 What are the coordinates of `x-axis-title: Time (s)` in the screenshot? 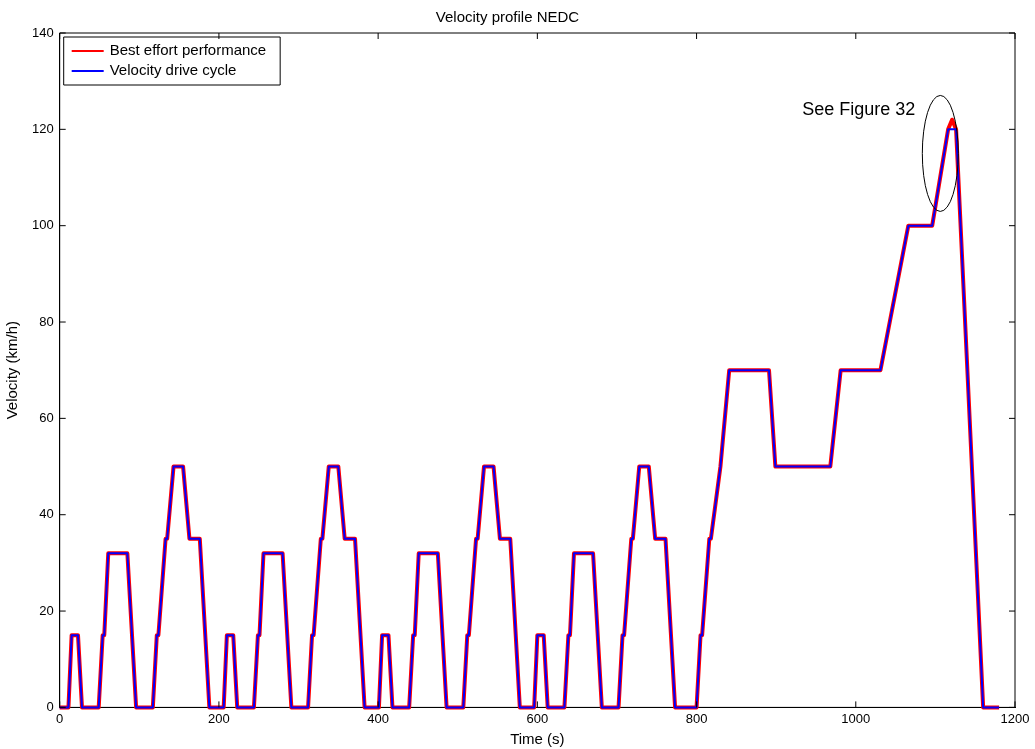 It's located at (537, 739).